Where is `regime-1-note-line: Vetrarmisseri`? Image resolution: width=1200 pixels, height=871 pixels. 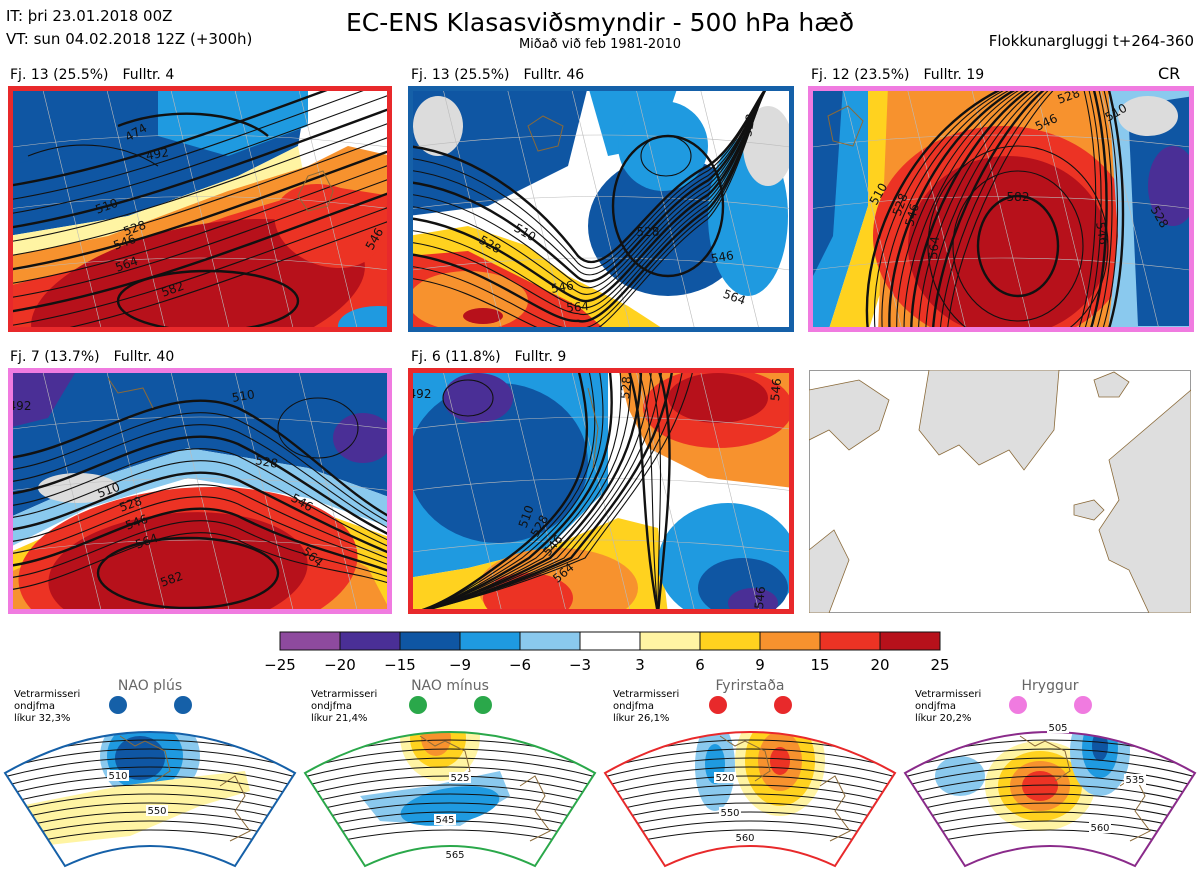 regime-1-note-line: Vetrarmisseri is located at coordinates (47, 694).